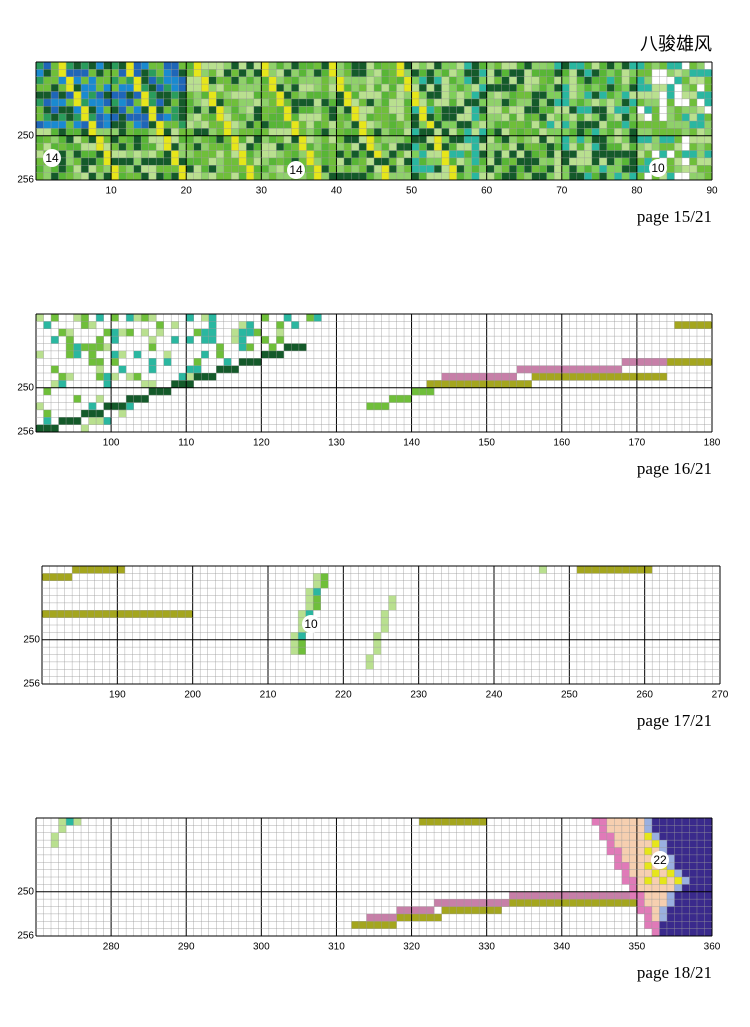 The width and height of the screenshot is (750, 1027). What do you see at coordinates (186, 947) in the screenshot?
I see `column-label: 290` at bounding box center [186, 947].